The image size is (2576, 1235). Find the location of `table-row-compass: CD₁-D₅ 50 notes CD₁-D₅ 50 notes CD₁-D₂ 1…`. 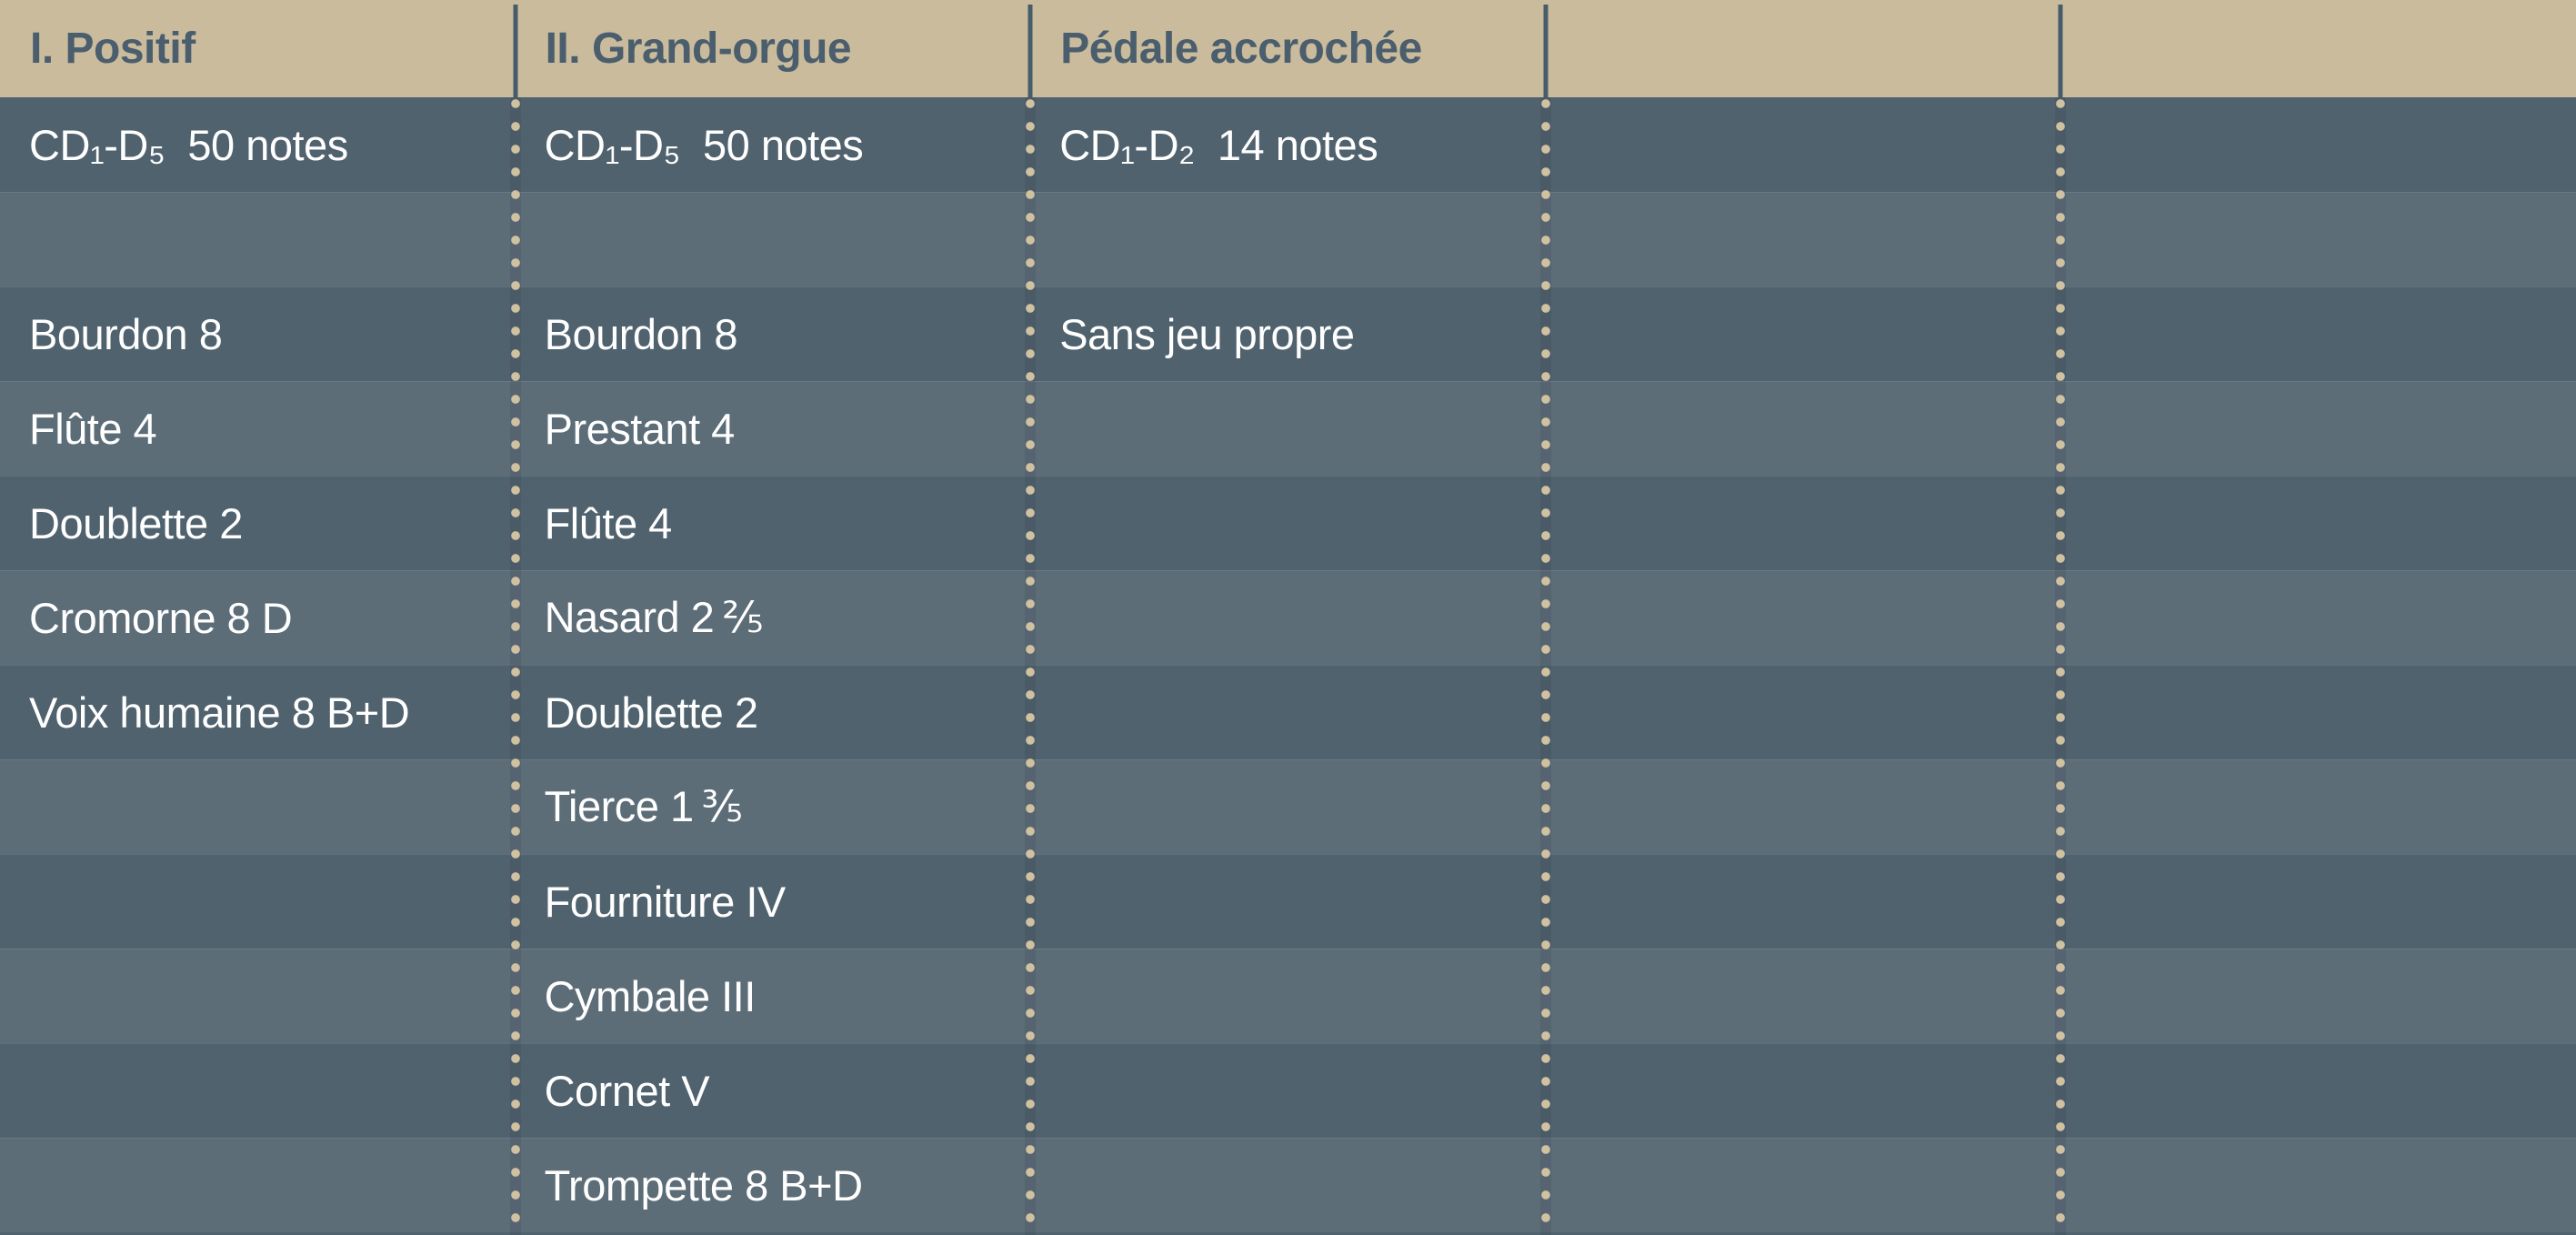

table-row-compass: CD₁-D₅ 50 notes CD₁-D₅ 50 notes CD₁-D₂ 1… is located at coordinates (1288, 144).